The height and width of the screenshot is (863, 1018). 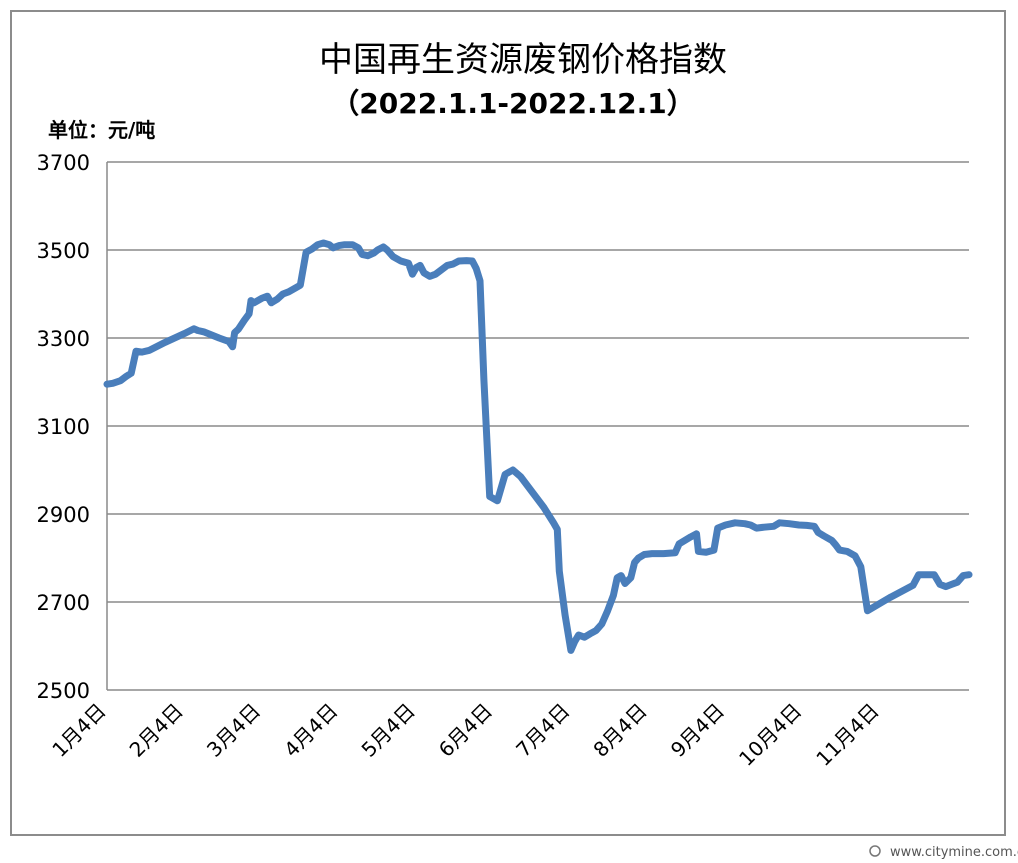 What do you see at coordinates (875, 851) in the screenshot?
I see `watermark-logo-icon` at bounding box center [875, 851].